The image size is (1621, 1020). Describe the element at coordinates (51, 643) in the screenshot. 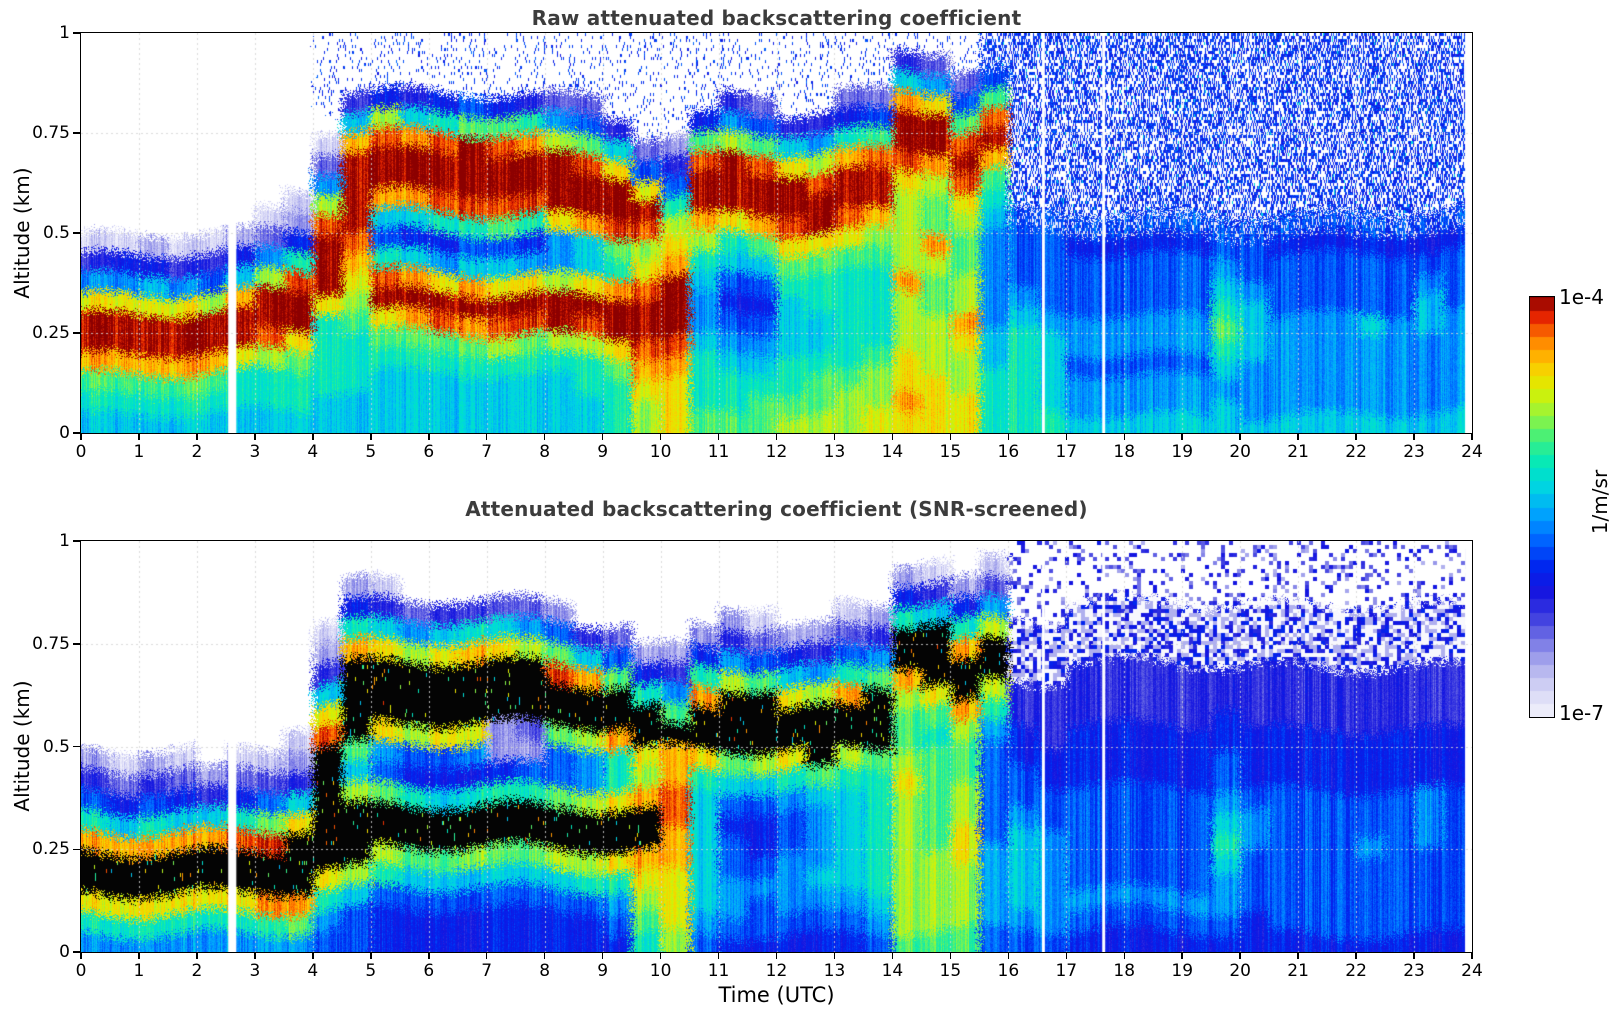

I see `y-tick-label: 0.75` at that location.